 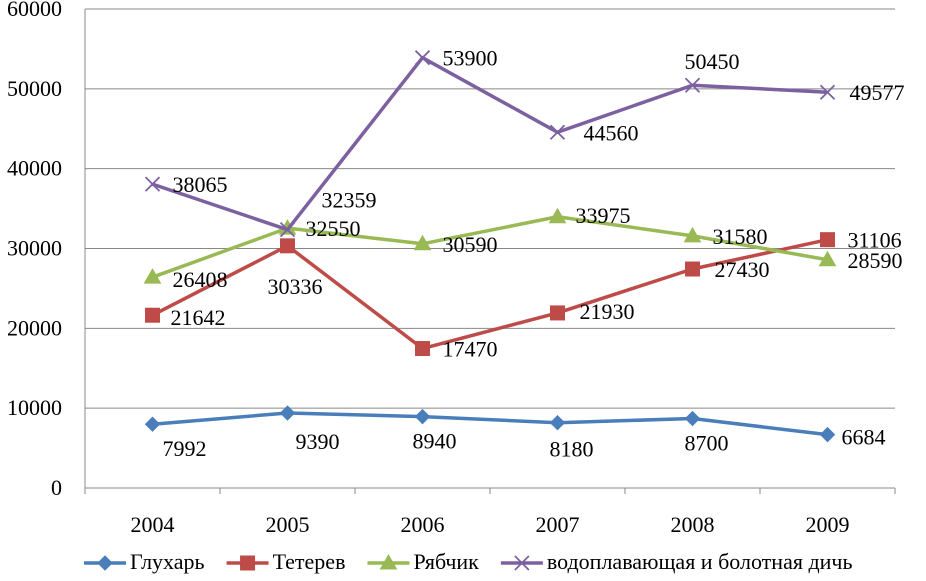 I want to click on data-label: 28590, so click(x=875, y=260).